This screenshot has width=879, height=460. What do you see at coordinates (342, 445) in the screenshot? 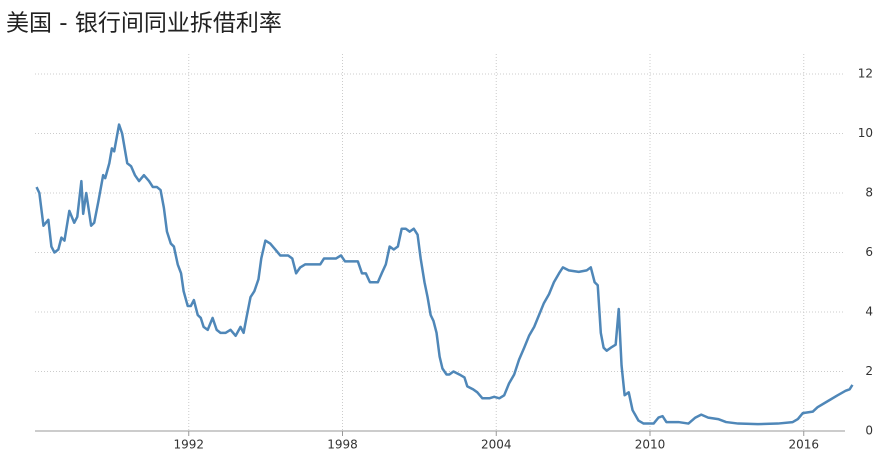
I see `x-tick-label: 1998` at bounding box center [342, 445].